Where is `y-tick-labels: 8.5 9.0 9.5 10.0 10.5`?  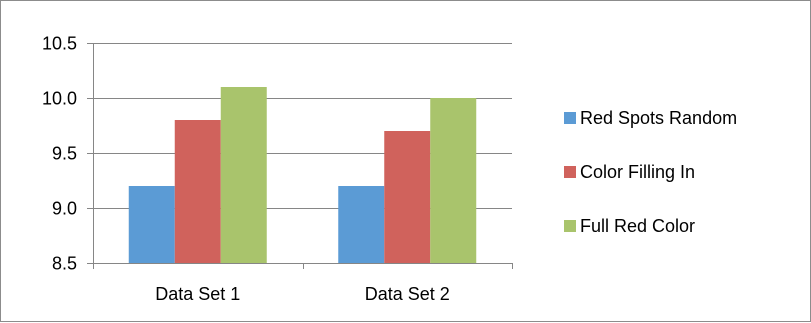
y-tick-labels: 8.5 9.0 9.5 10.0 10.5 is located at coordinates (59, 154).